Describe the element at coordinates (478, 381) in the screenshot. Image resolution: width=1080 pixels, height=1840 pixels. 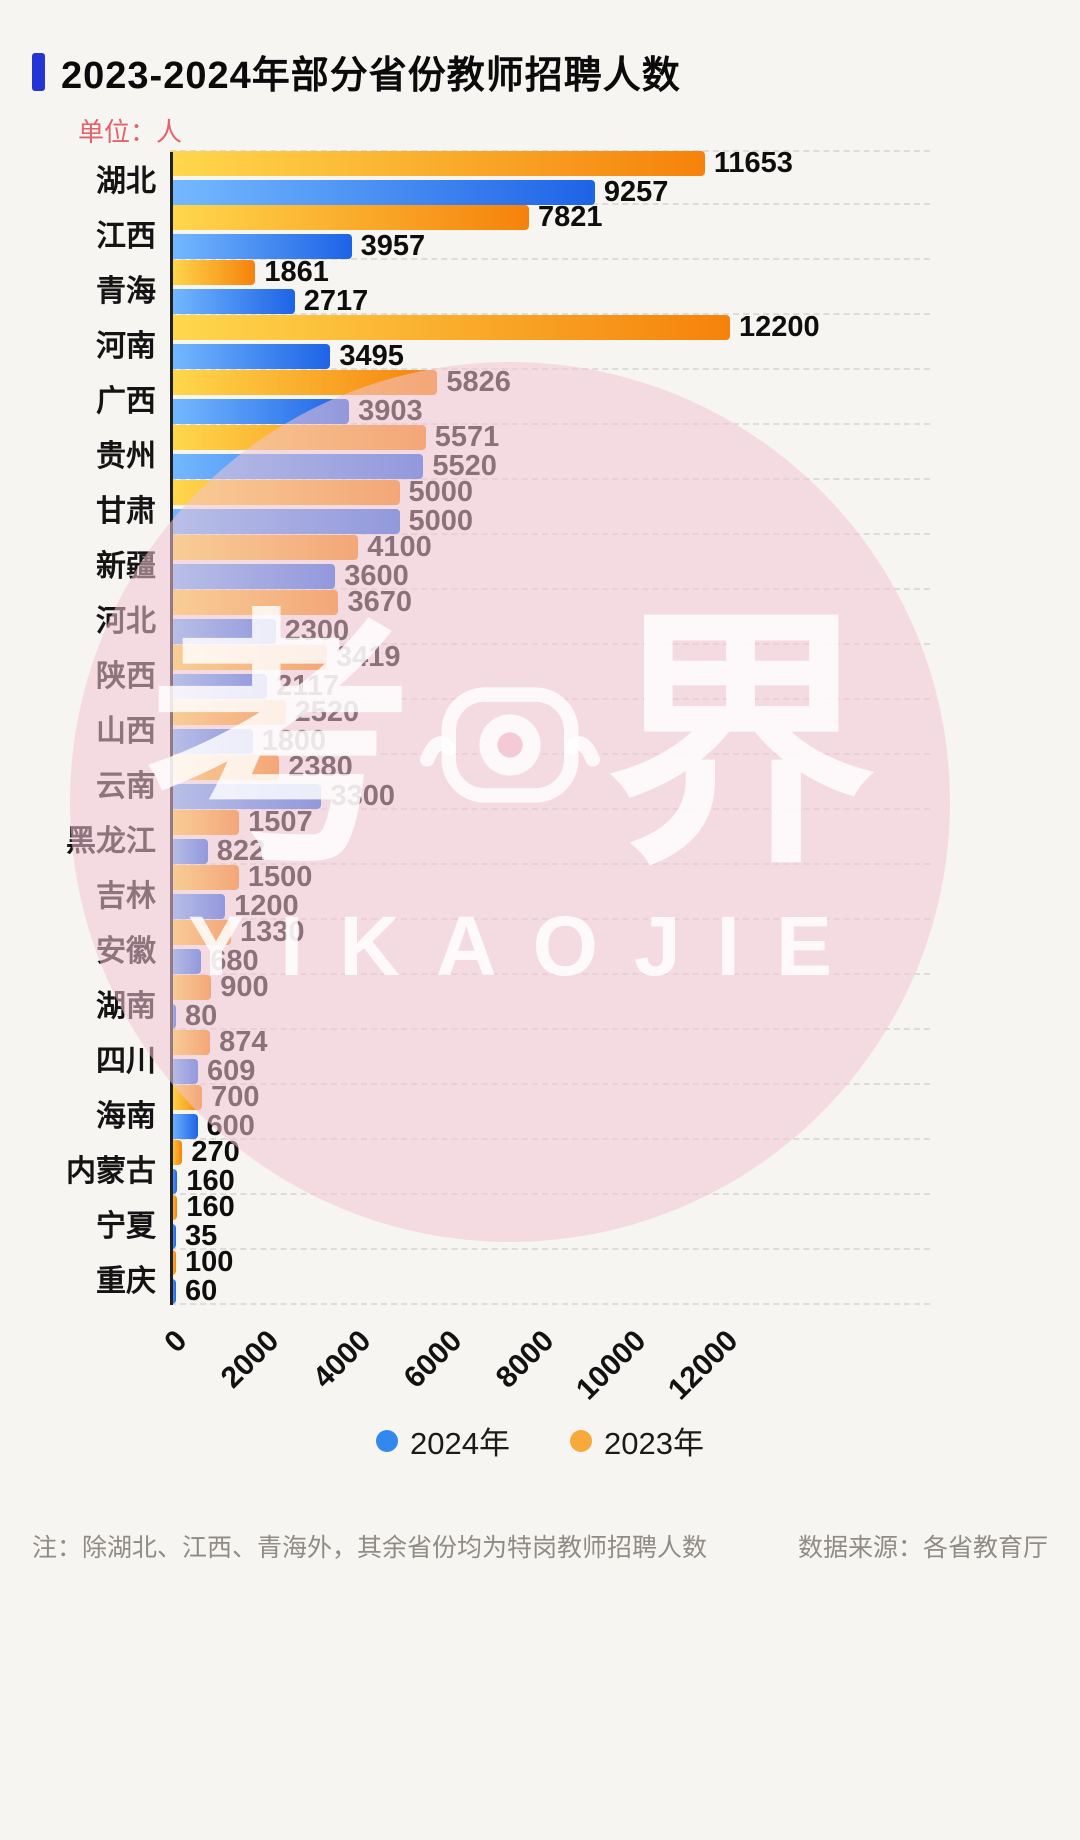
I see `value-label: 5826` at that location.